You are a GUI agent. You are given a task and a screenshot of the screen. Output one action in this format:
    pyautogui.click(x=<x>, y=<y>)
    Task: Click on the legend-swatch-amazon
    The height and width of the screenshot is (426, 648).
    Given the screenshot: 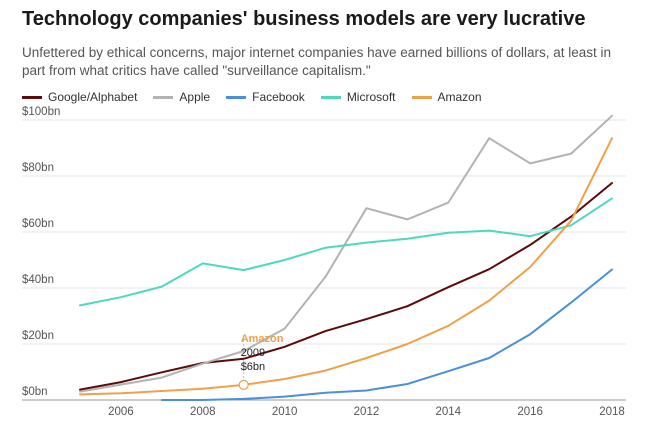 What is the action you would take?
    pyautogui.click(x=421, y=97)
    